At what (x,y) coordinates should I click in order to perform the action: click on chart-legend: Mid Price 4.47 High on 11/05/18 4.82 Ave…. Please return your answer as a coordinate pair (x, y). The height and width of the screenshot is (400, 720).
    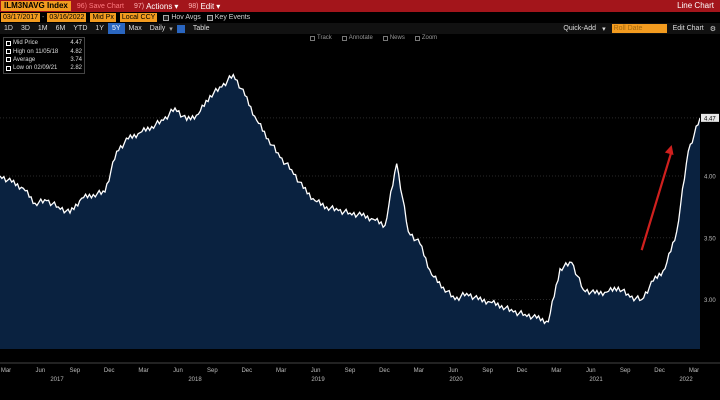
    Looking at the image, I should click on (44, 55).